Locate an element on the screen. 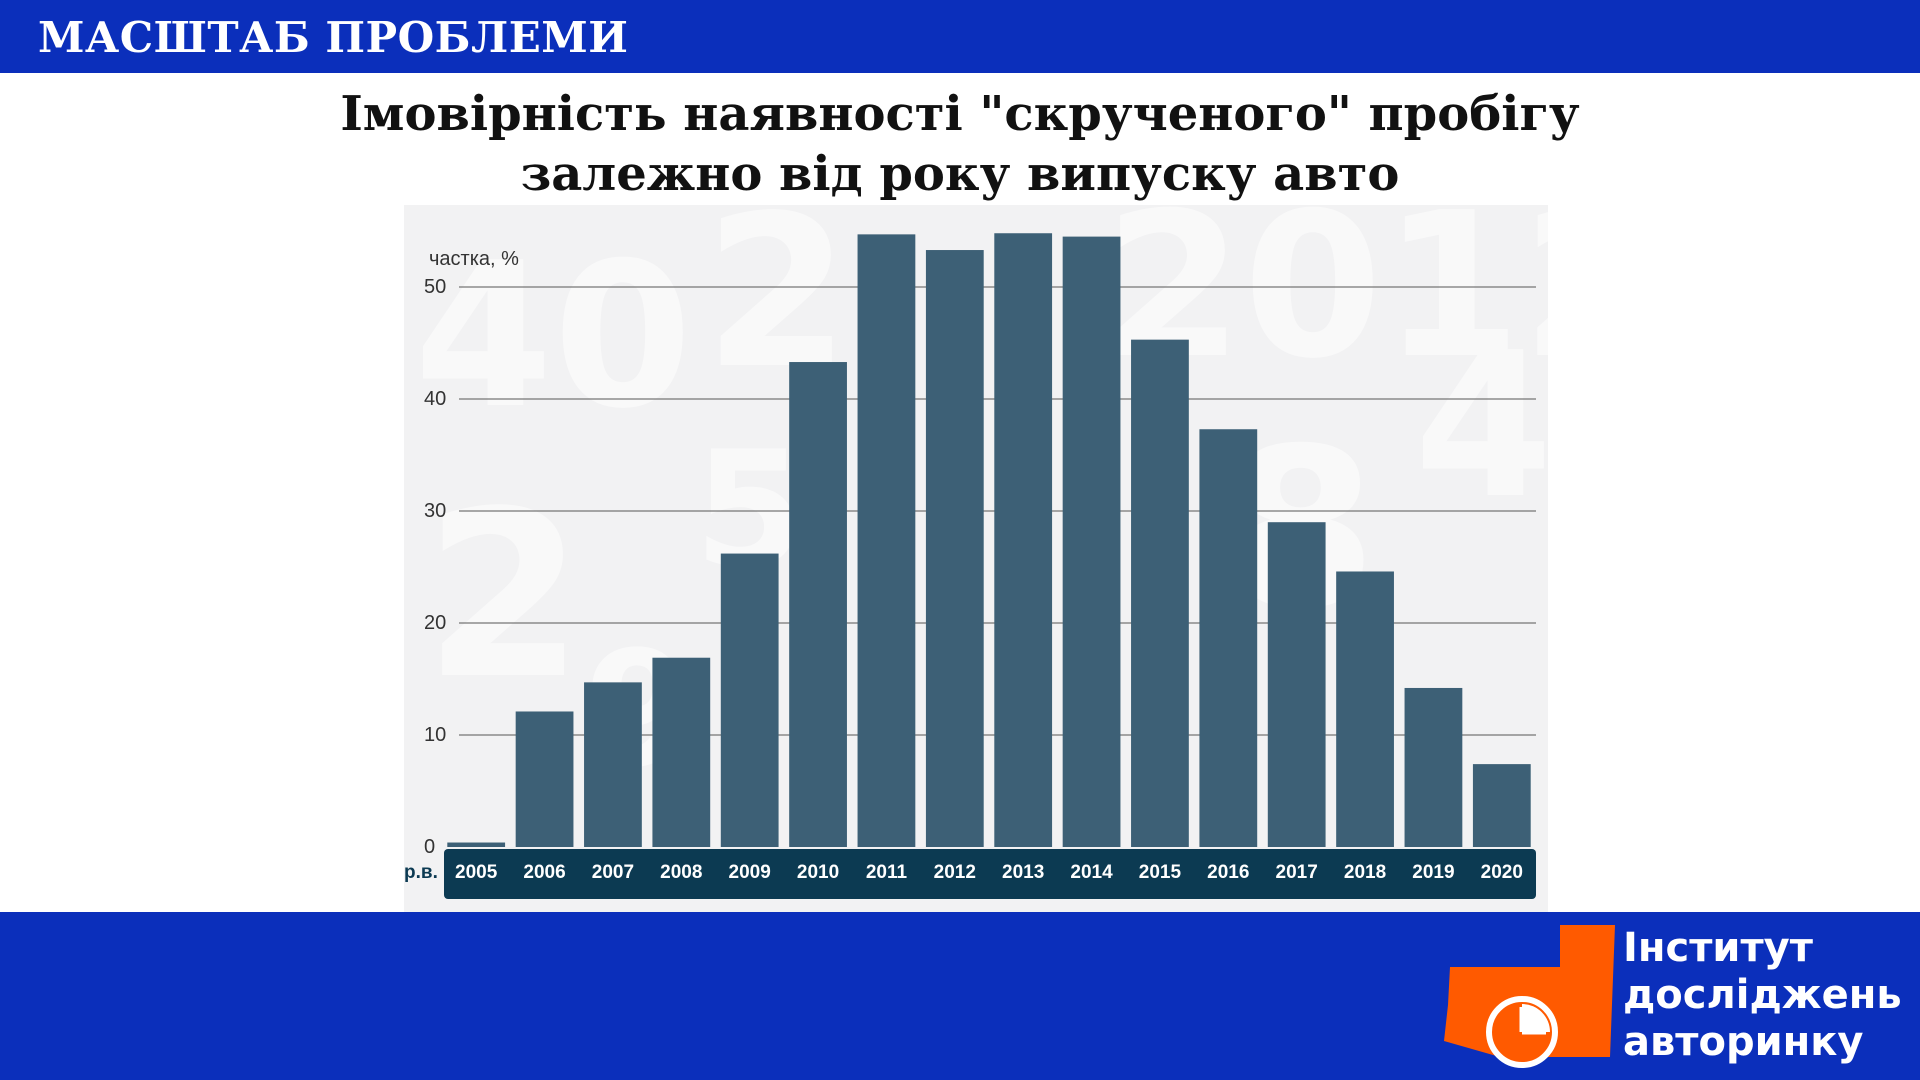 This screenshot has width=1920, height=1080. logo-text-line-2: досліджень is located at coordinates (1762, 995).